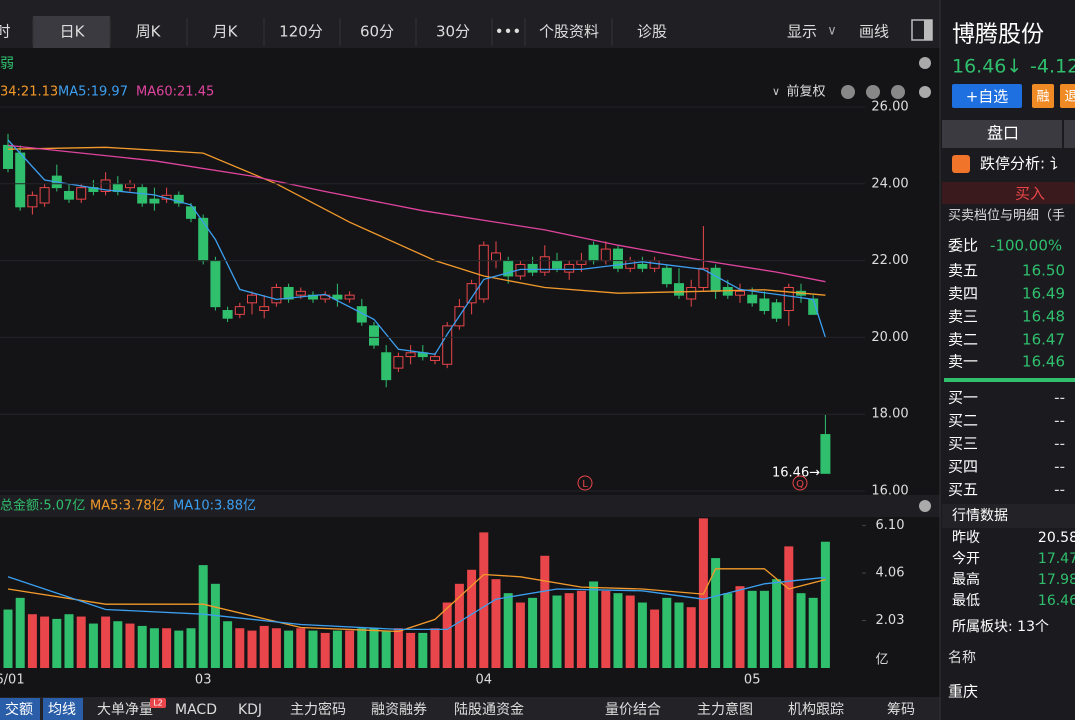 This screenshot has width=1075, height=720. What do you see at coordinates (585, 483) in the screenshot?
I see `marker` at bounding box center [585, 483].